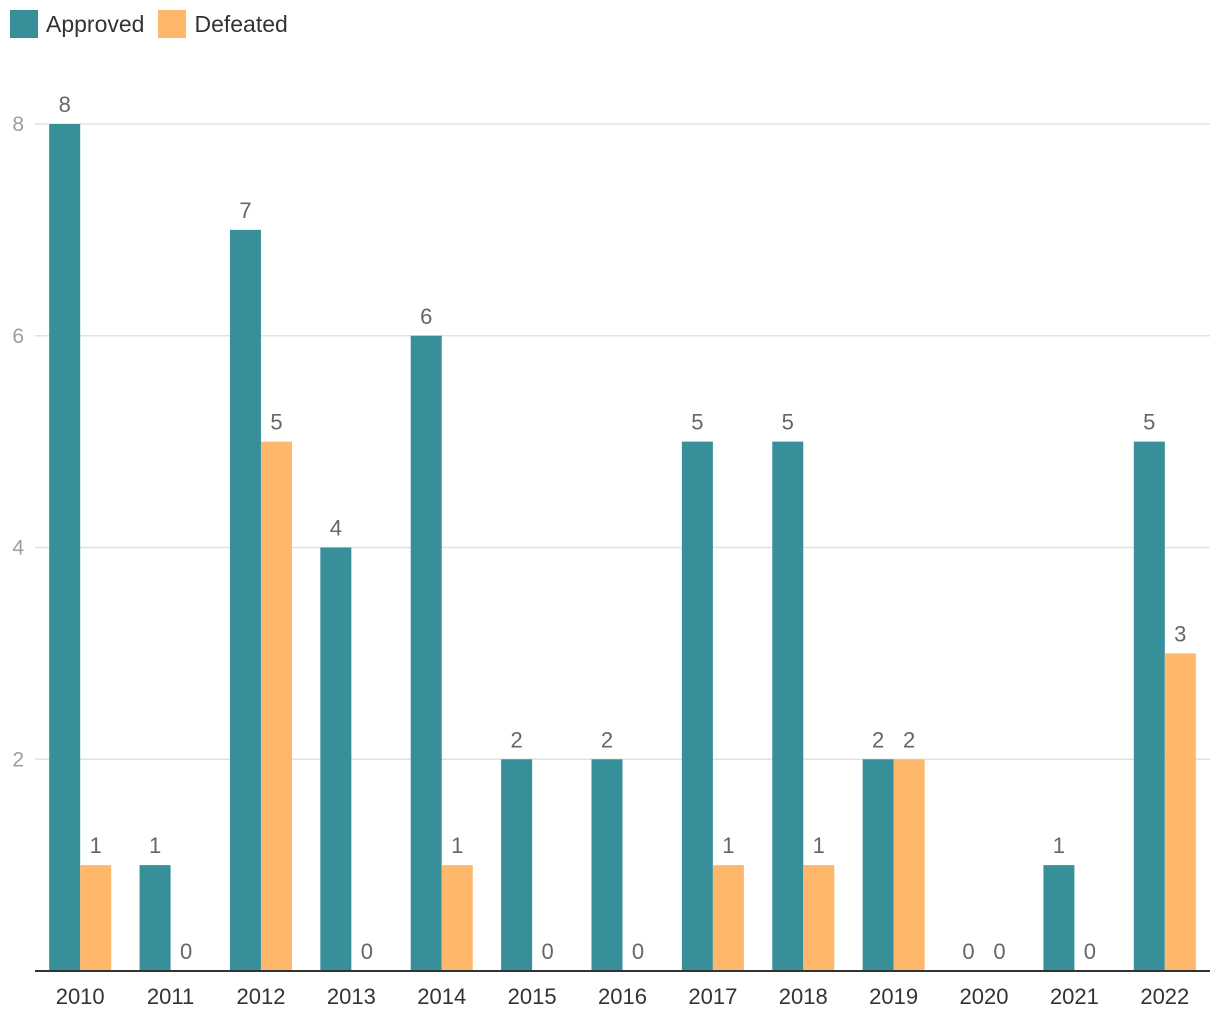 The height and width of the screenshot is (1020, 1220). Describe the element at coordinates (149, 24) in the screenshot. I see `legend: Approved Defeated` at that location.